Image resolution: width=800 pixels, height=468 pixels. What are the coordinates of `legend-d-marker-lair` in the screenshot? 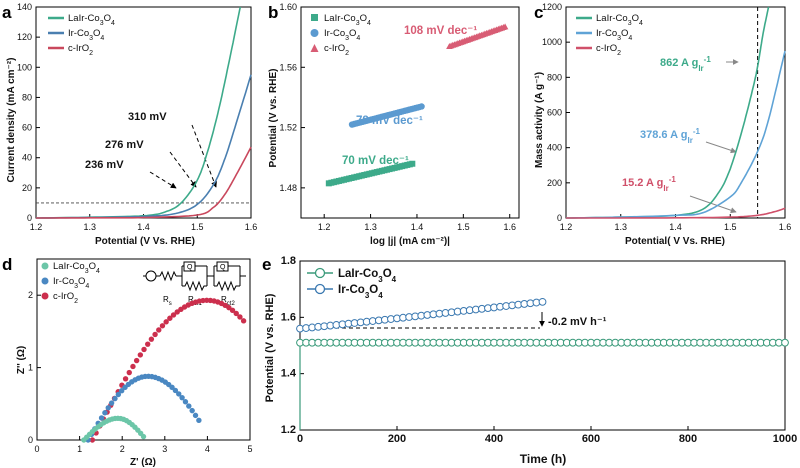 It's located at (45, 266).